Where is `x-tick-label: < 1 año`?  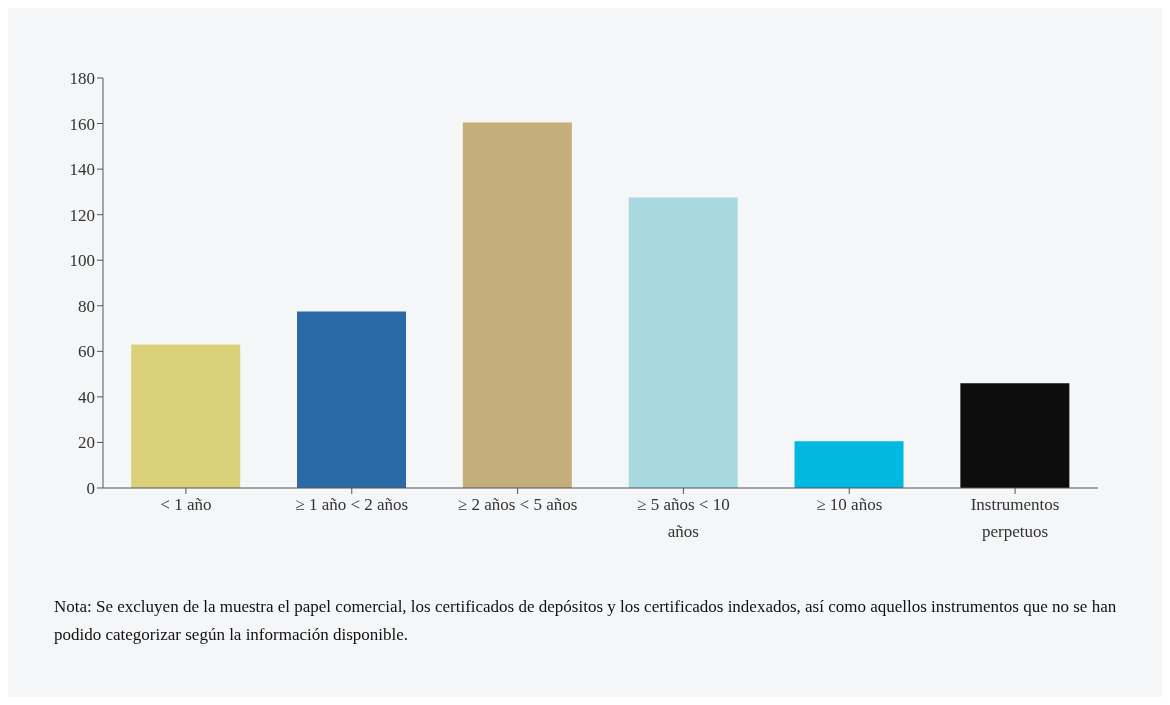 x-tick-label: < 1 año is located at coordinates (186, 504).